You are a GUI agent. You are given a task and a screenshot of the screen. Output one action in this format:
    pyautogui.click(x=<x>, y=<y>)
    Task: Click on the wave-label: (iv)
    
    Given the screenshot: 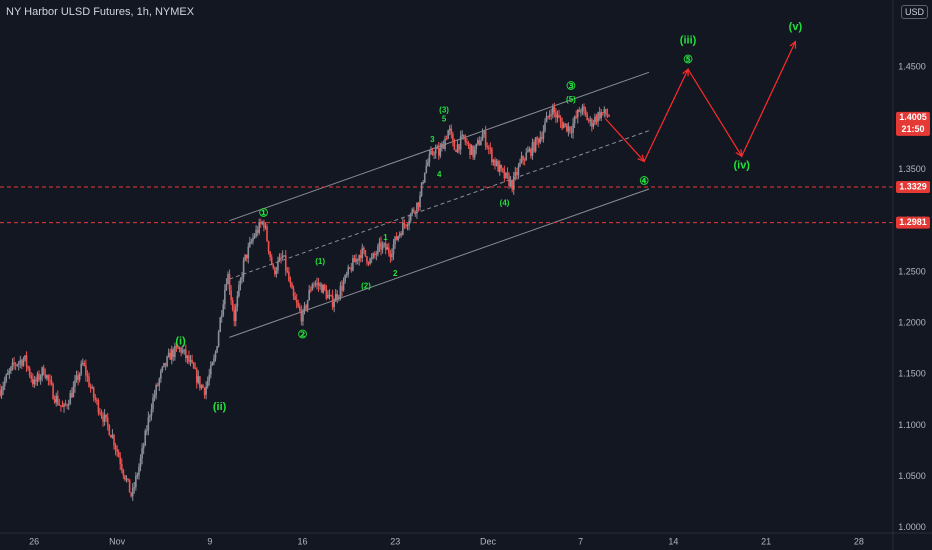 What is the action you would take?
    pyautogui.click(x=741, y=165)
    